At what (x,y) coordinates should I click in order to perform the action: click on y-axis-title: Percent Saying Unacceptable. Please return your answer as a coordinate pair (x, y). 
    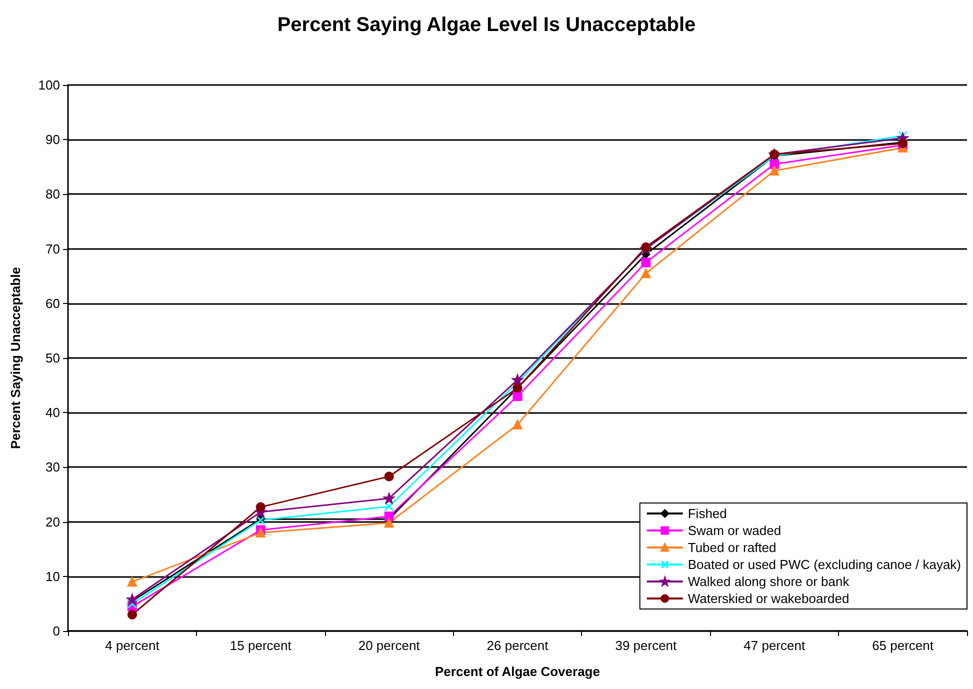
    Looking at the image, I should click on (15, 358).